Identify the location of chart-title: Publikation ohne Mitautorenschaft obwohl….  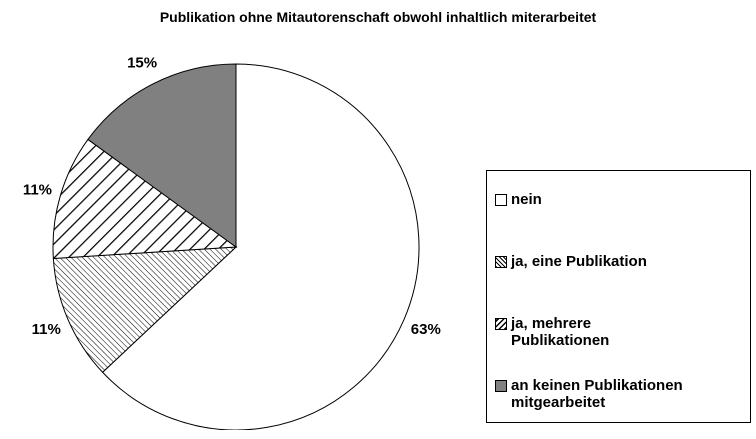
(378, 17).